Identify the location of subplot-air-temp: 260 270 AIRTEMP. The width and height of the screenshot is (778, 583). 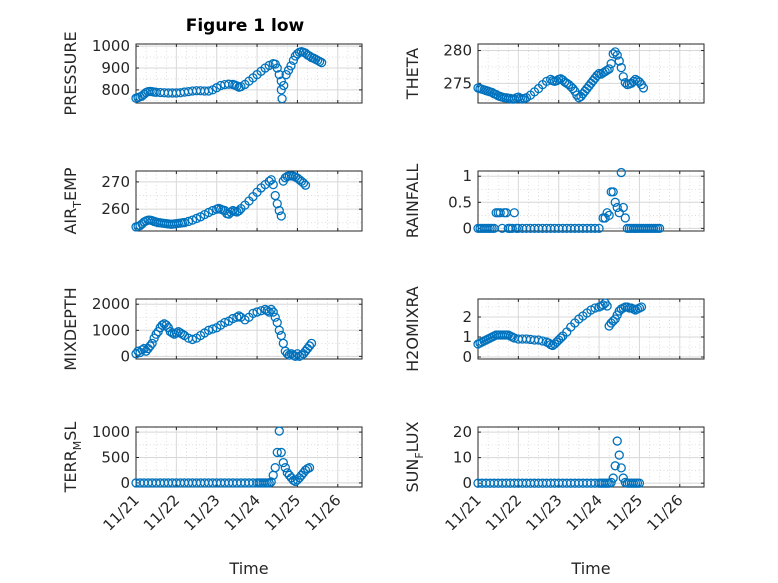
(212, 201).